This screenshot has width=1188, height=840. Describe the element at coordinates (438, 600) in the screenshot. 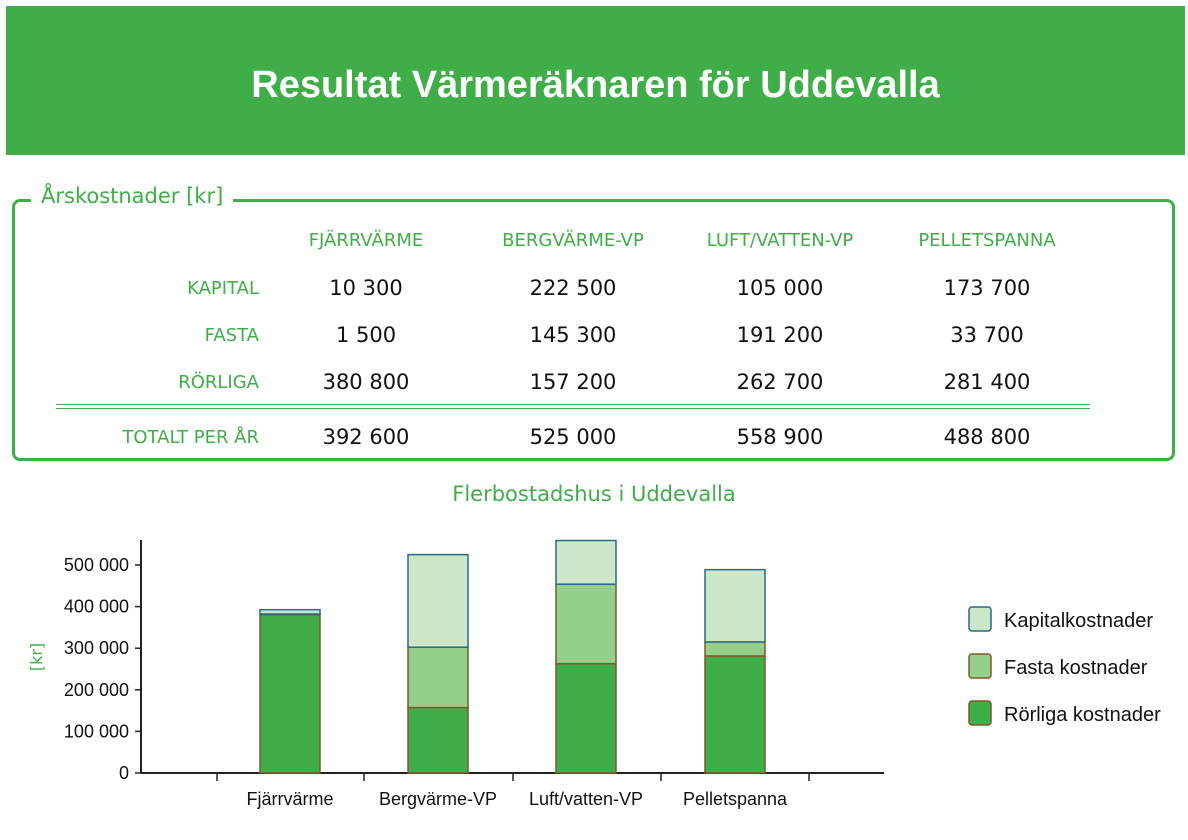

I see `bar-bergvarme-kapital` at that location.